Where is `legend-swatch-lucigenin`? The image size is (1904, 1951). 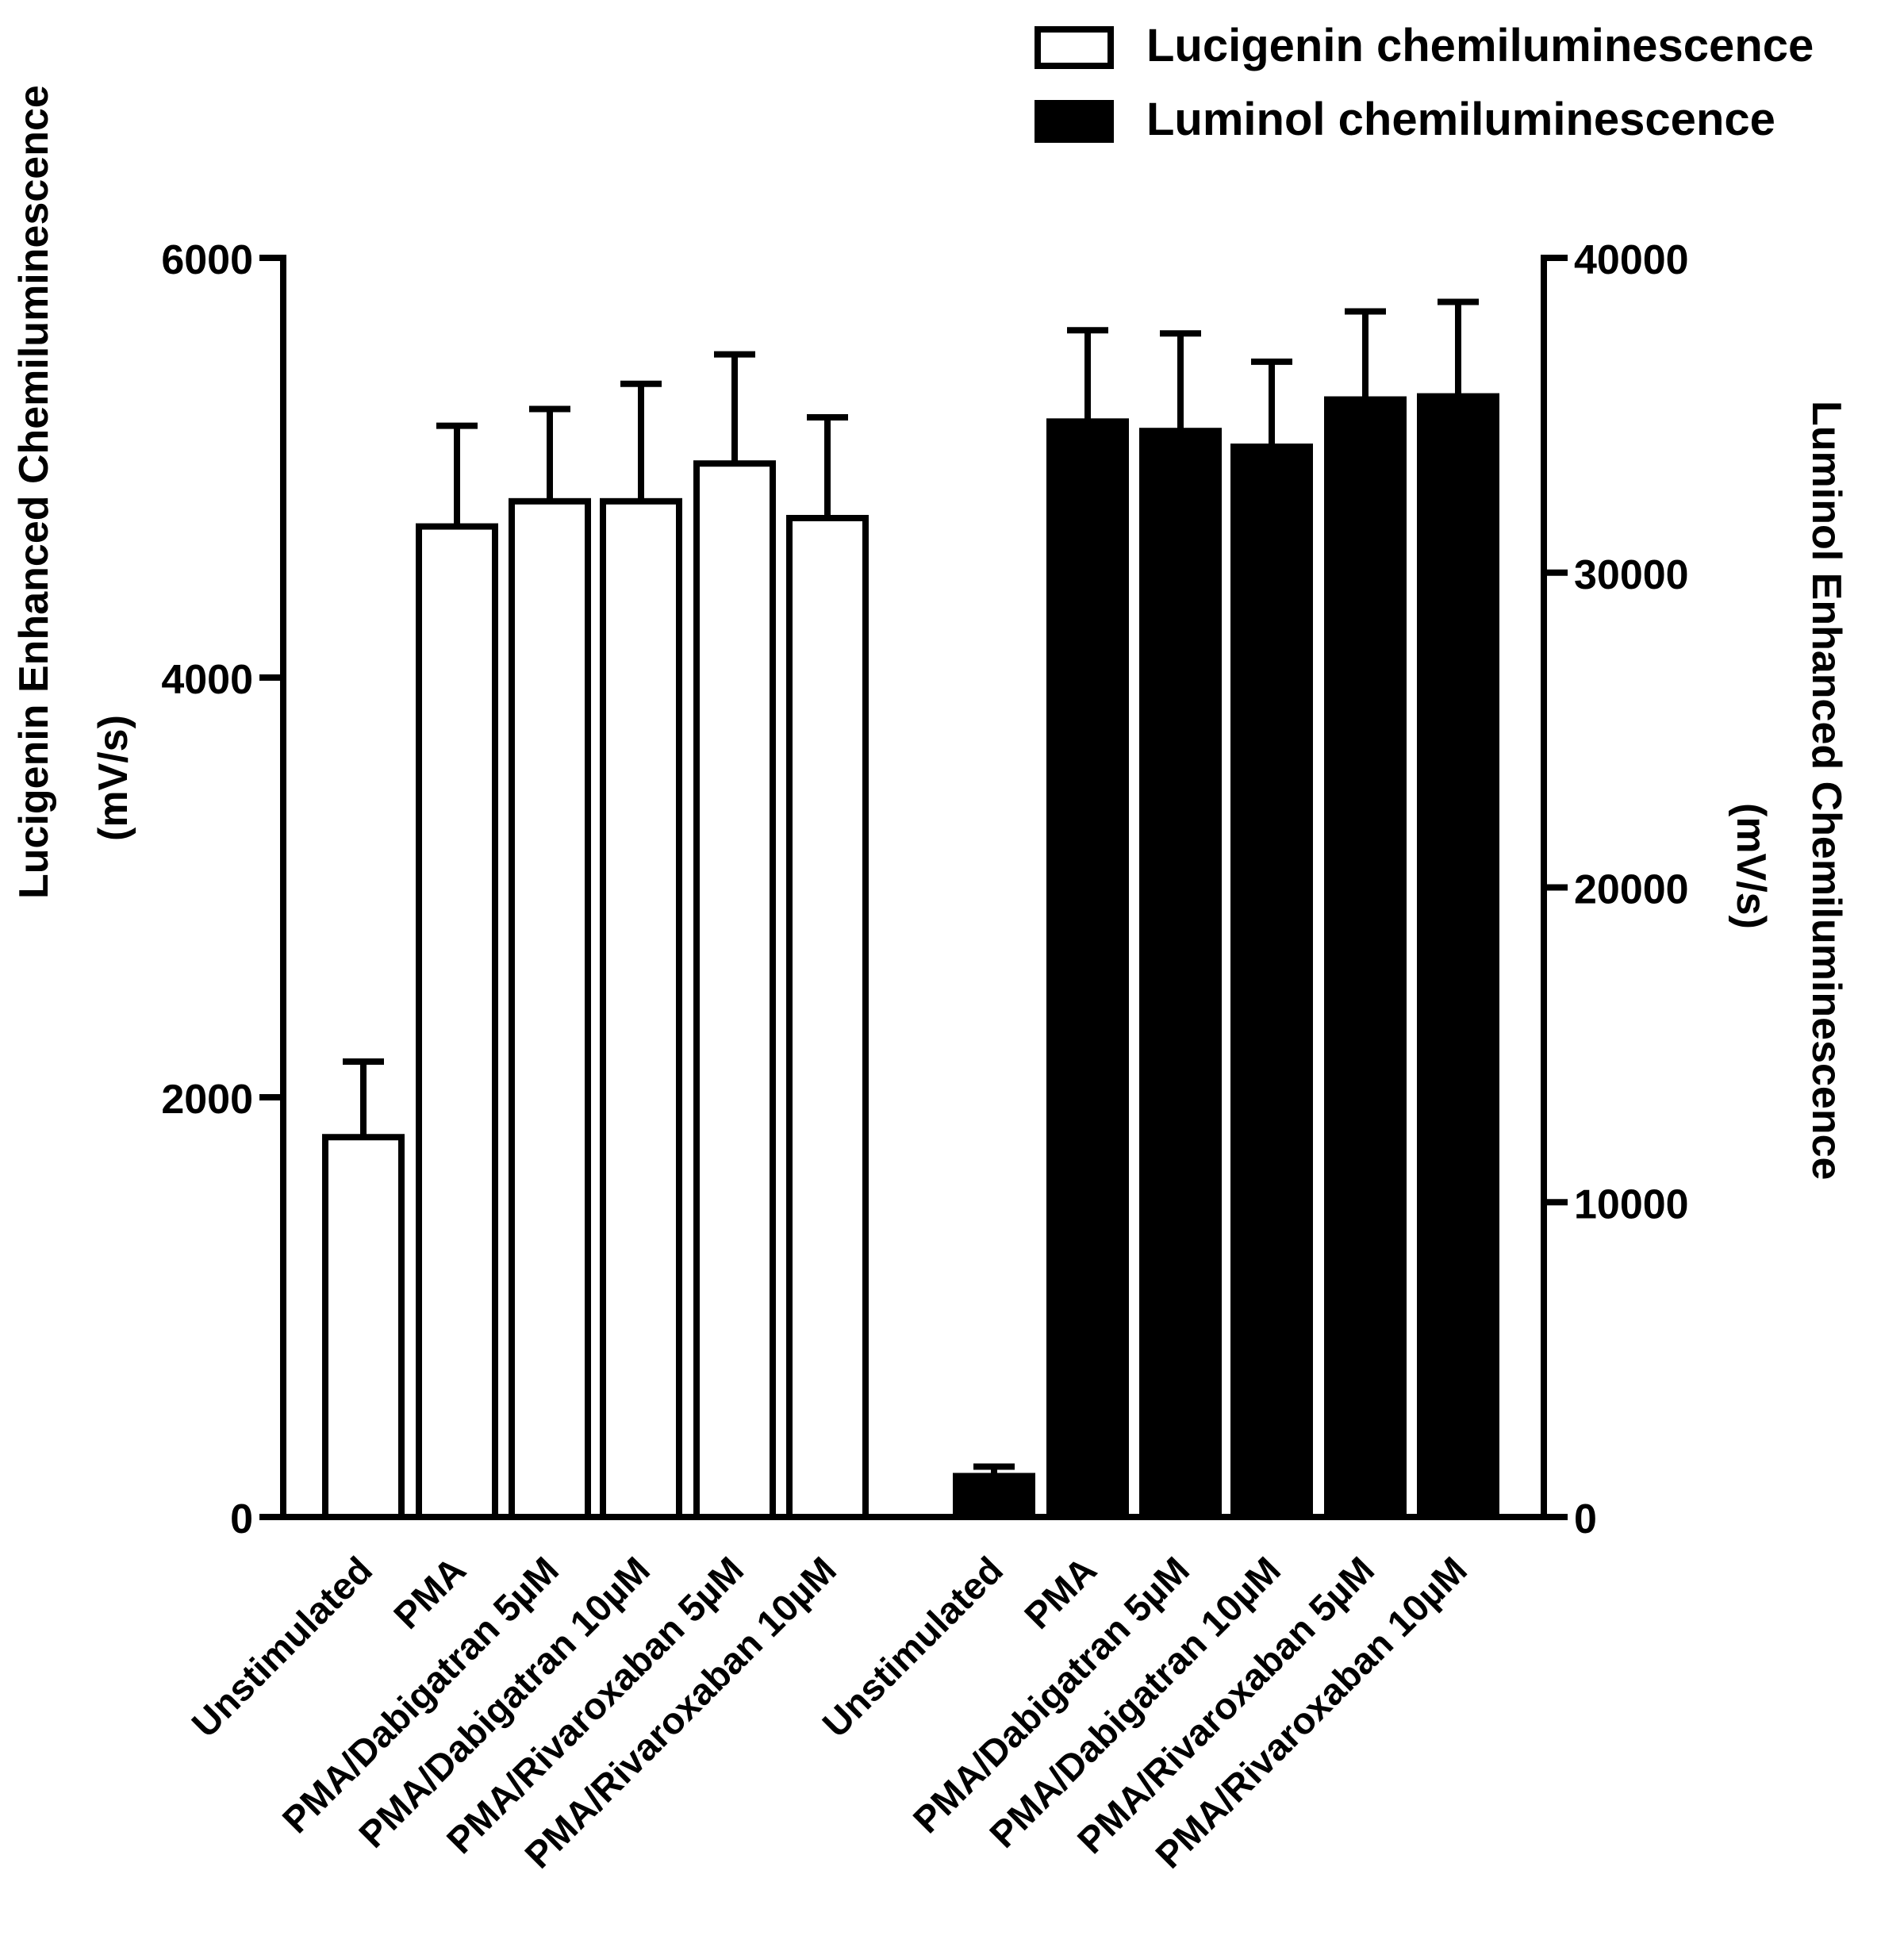
legend-swatch-lucigenin is located at coordinates (1074, 47).